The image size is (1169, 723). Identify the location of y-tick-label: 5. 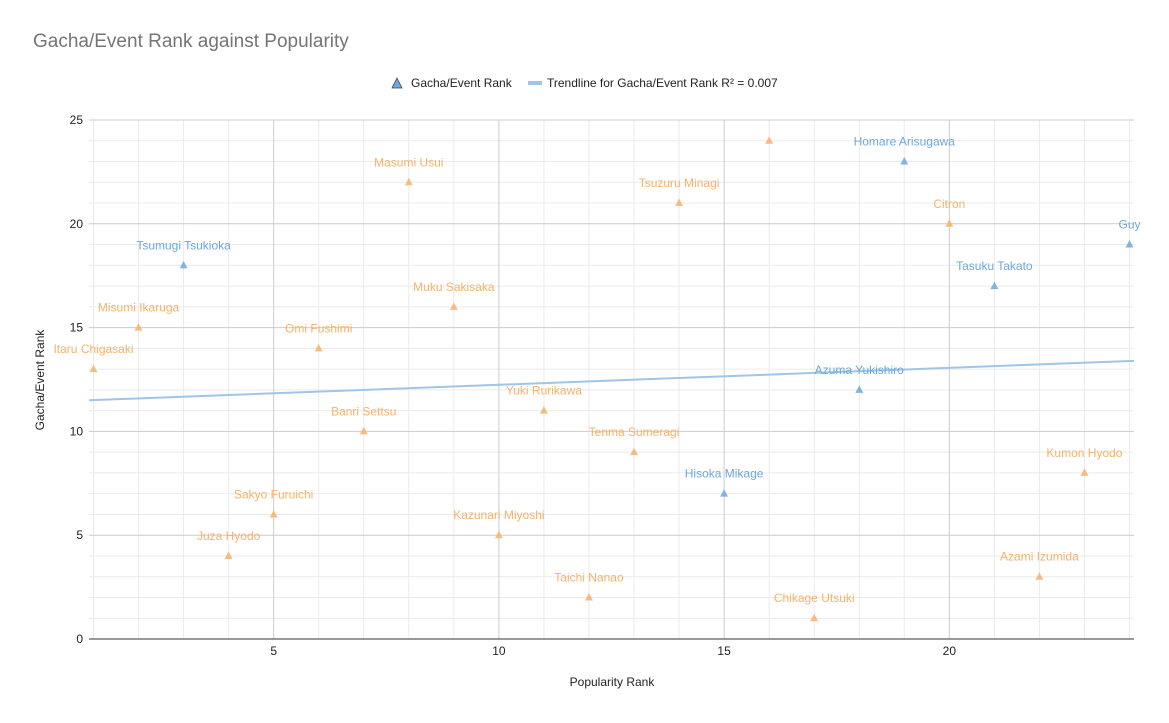
(79, 535).